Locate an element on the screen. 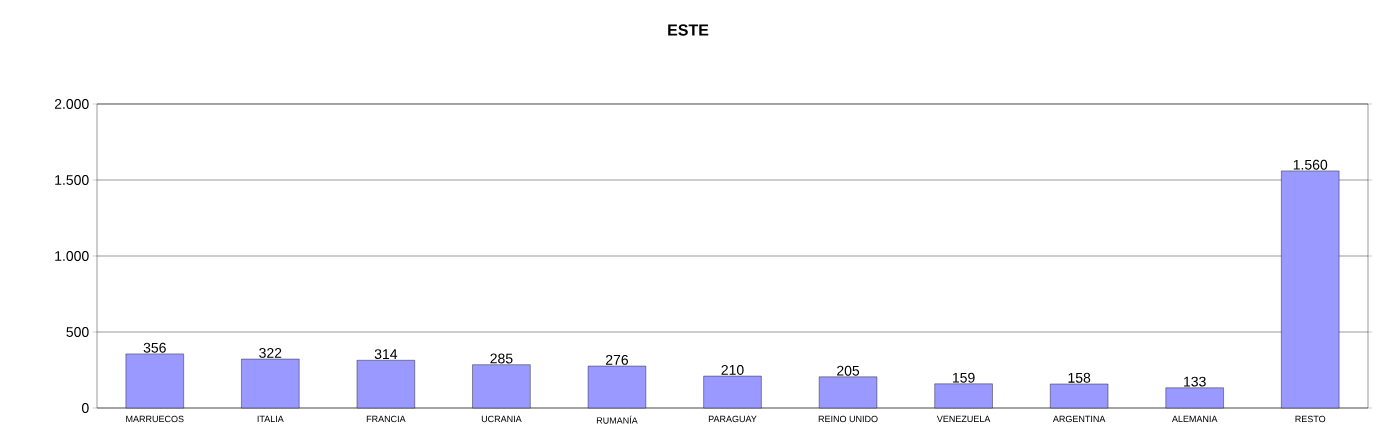  data-label: 159 is located at coordinates (963, 377).